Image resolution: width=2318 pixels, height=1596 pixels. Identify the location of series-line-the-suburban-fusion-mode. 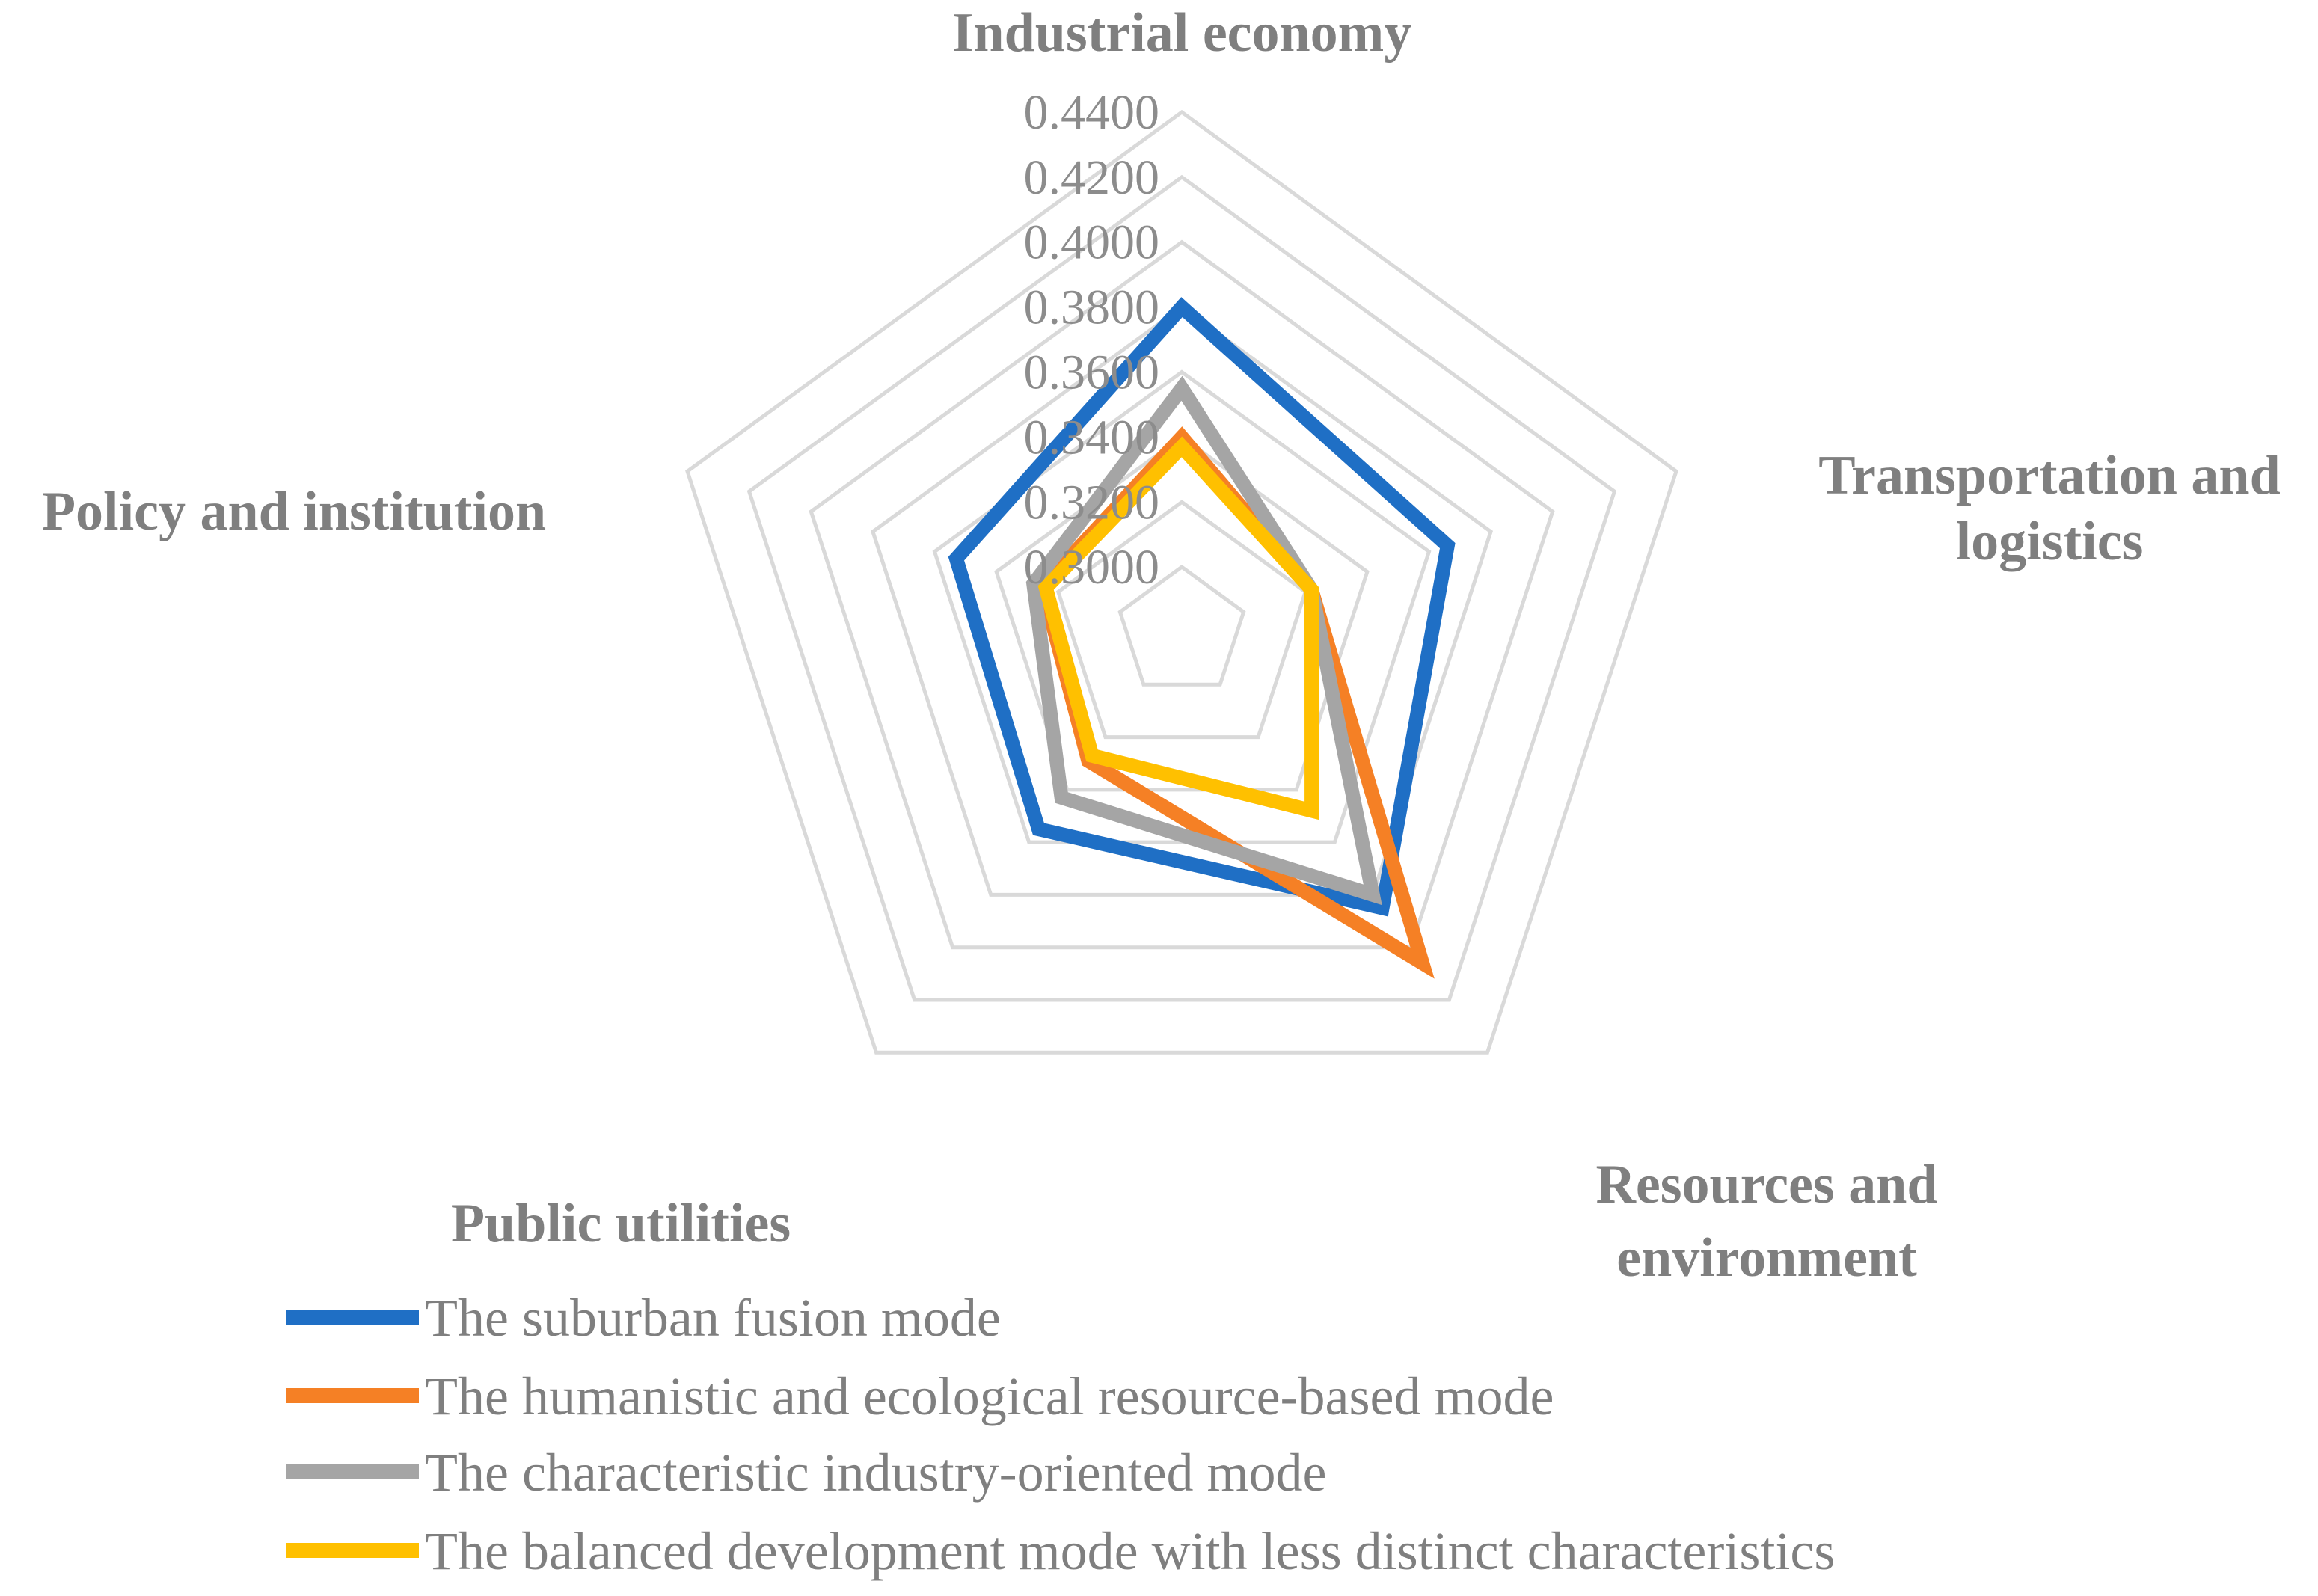
(1202, 607).